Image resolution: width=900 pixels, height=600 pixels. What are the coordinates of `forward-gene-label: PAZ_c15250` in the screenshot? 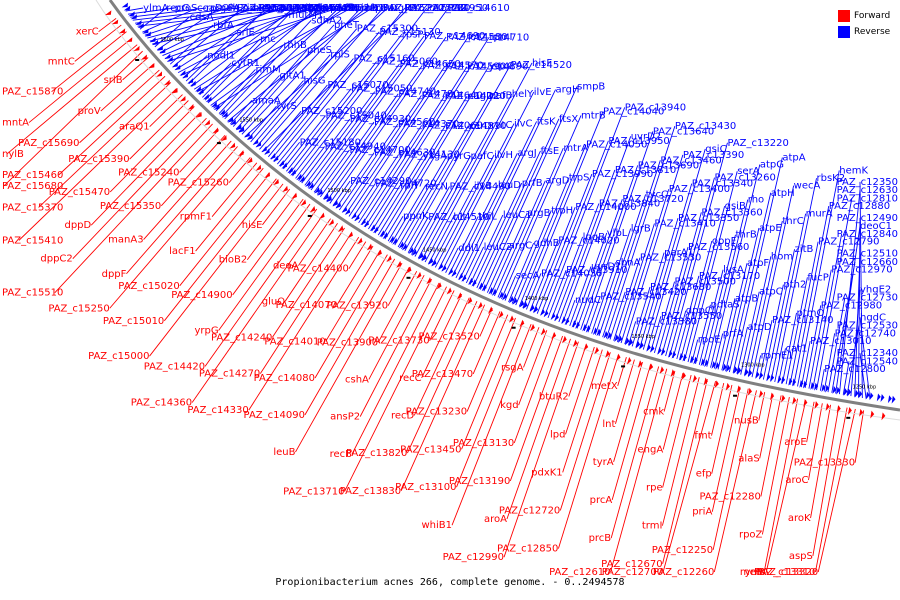 It's located at (78, 308).